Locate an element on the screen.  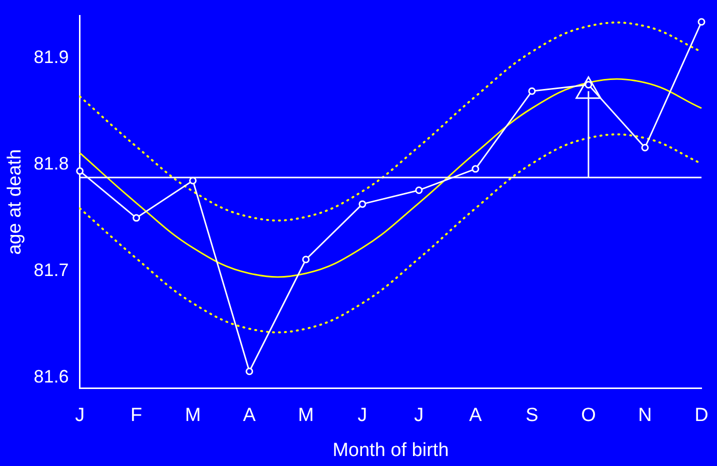
x-axis-title: Month of birth is located at coordinates (390, 450).